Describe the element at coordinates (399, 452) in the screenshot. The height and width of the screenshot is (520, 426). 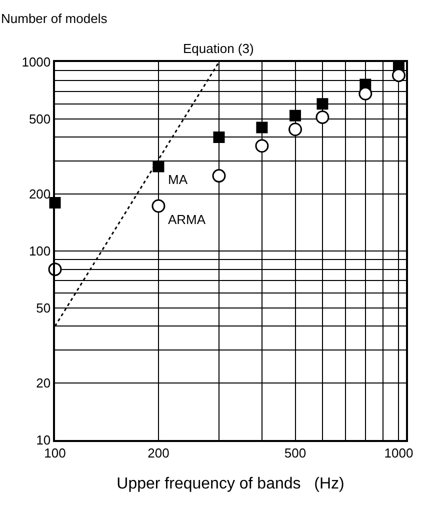
I see `x-tick-label: 1000` at that location.